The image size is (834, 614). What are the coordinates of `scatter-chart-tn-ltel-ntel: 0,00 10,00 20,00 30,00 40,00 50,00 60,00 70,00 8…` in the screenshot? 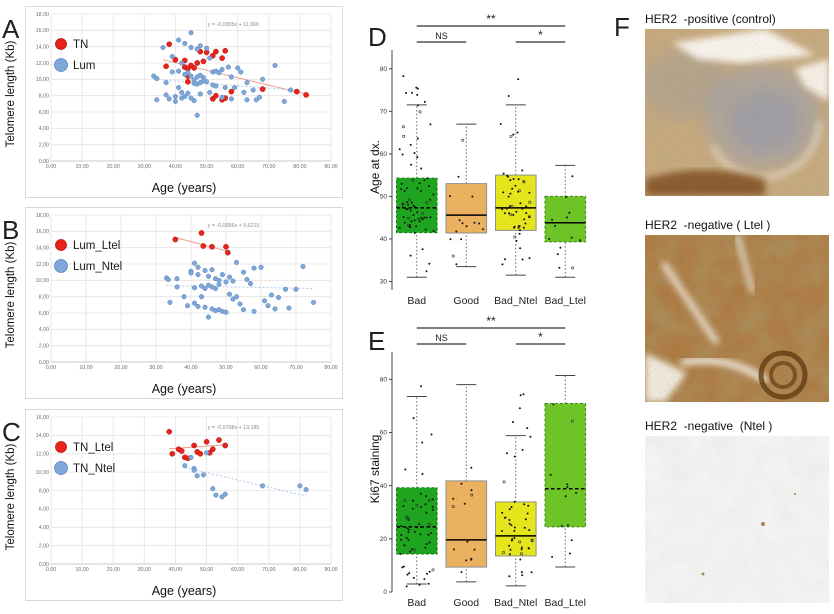 It's located at (187, 494).